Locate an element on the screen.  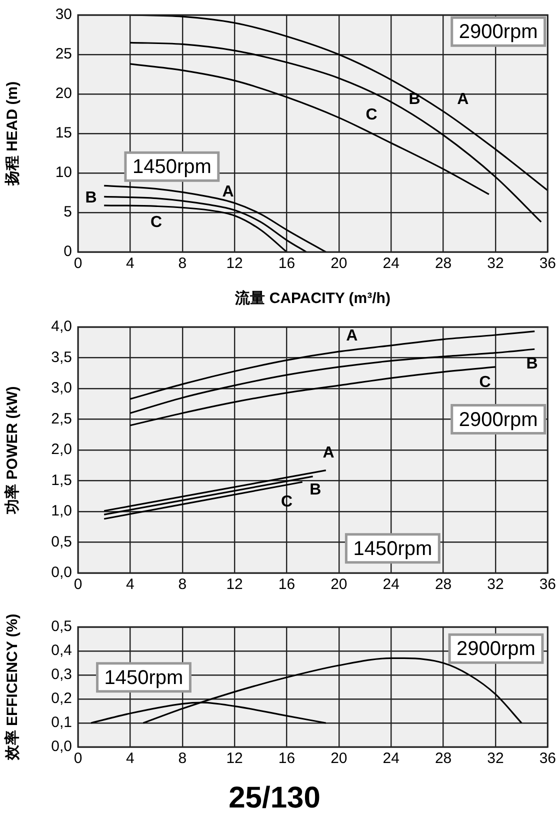
y-tick-label: 10 is located at coordinates (63, 173).